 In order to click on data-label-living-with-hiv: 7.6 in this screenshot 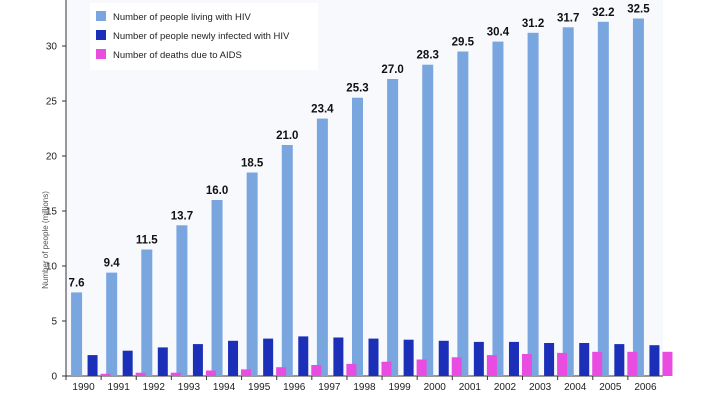, I will do `click(77, 283)`.